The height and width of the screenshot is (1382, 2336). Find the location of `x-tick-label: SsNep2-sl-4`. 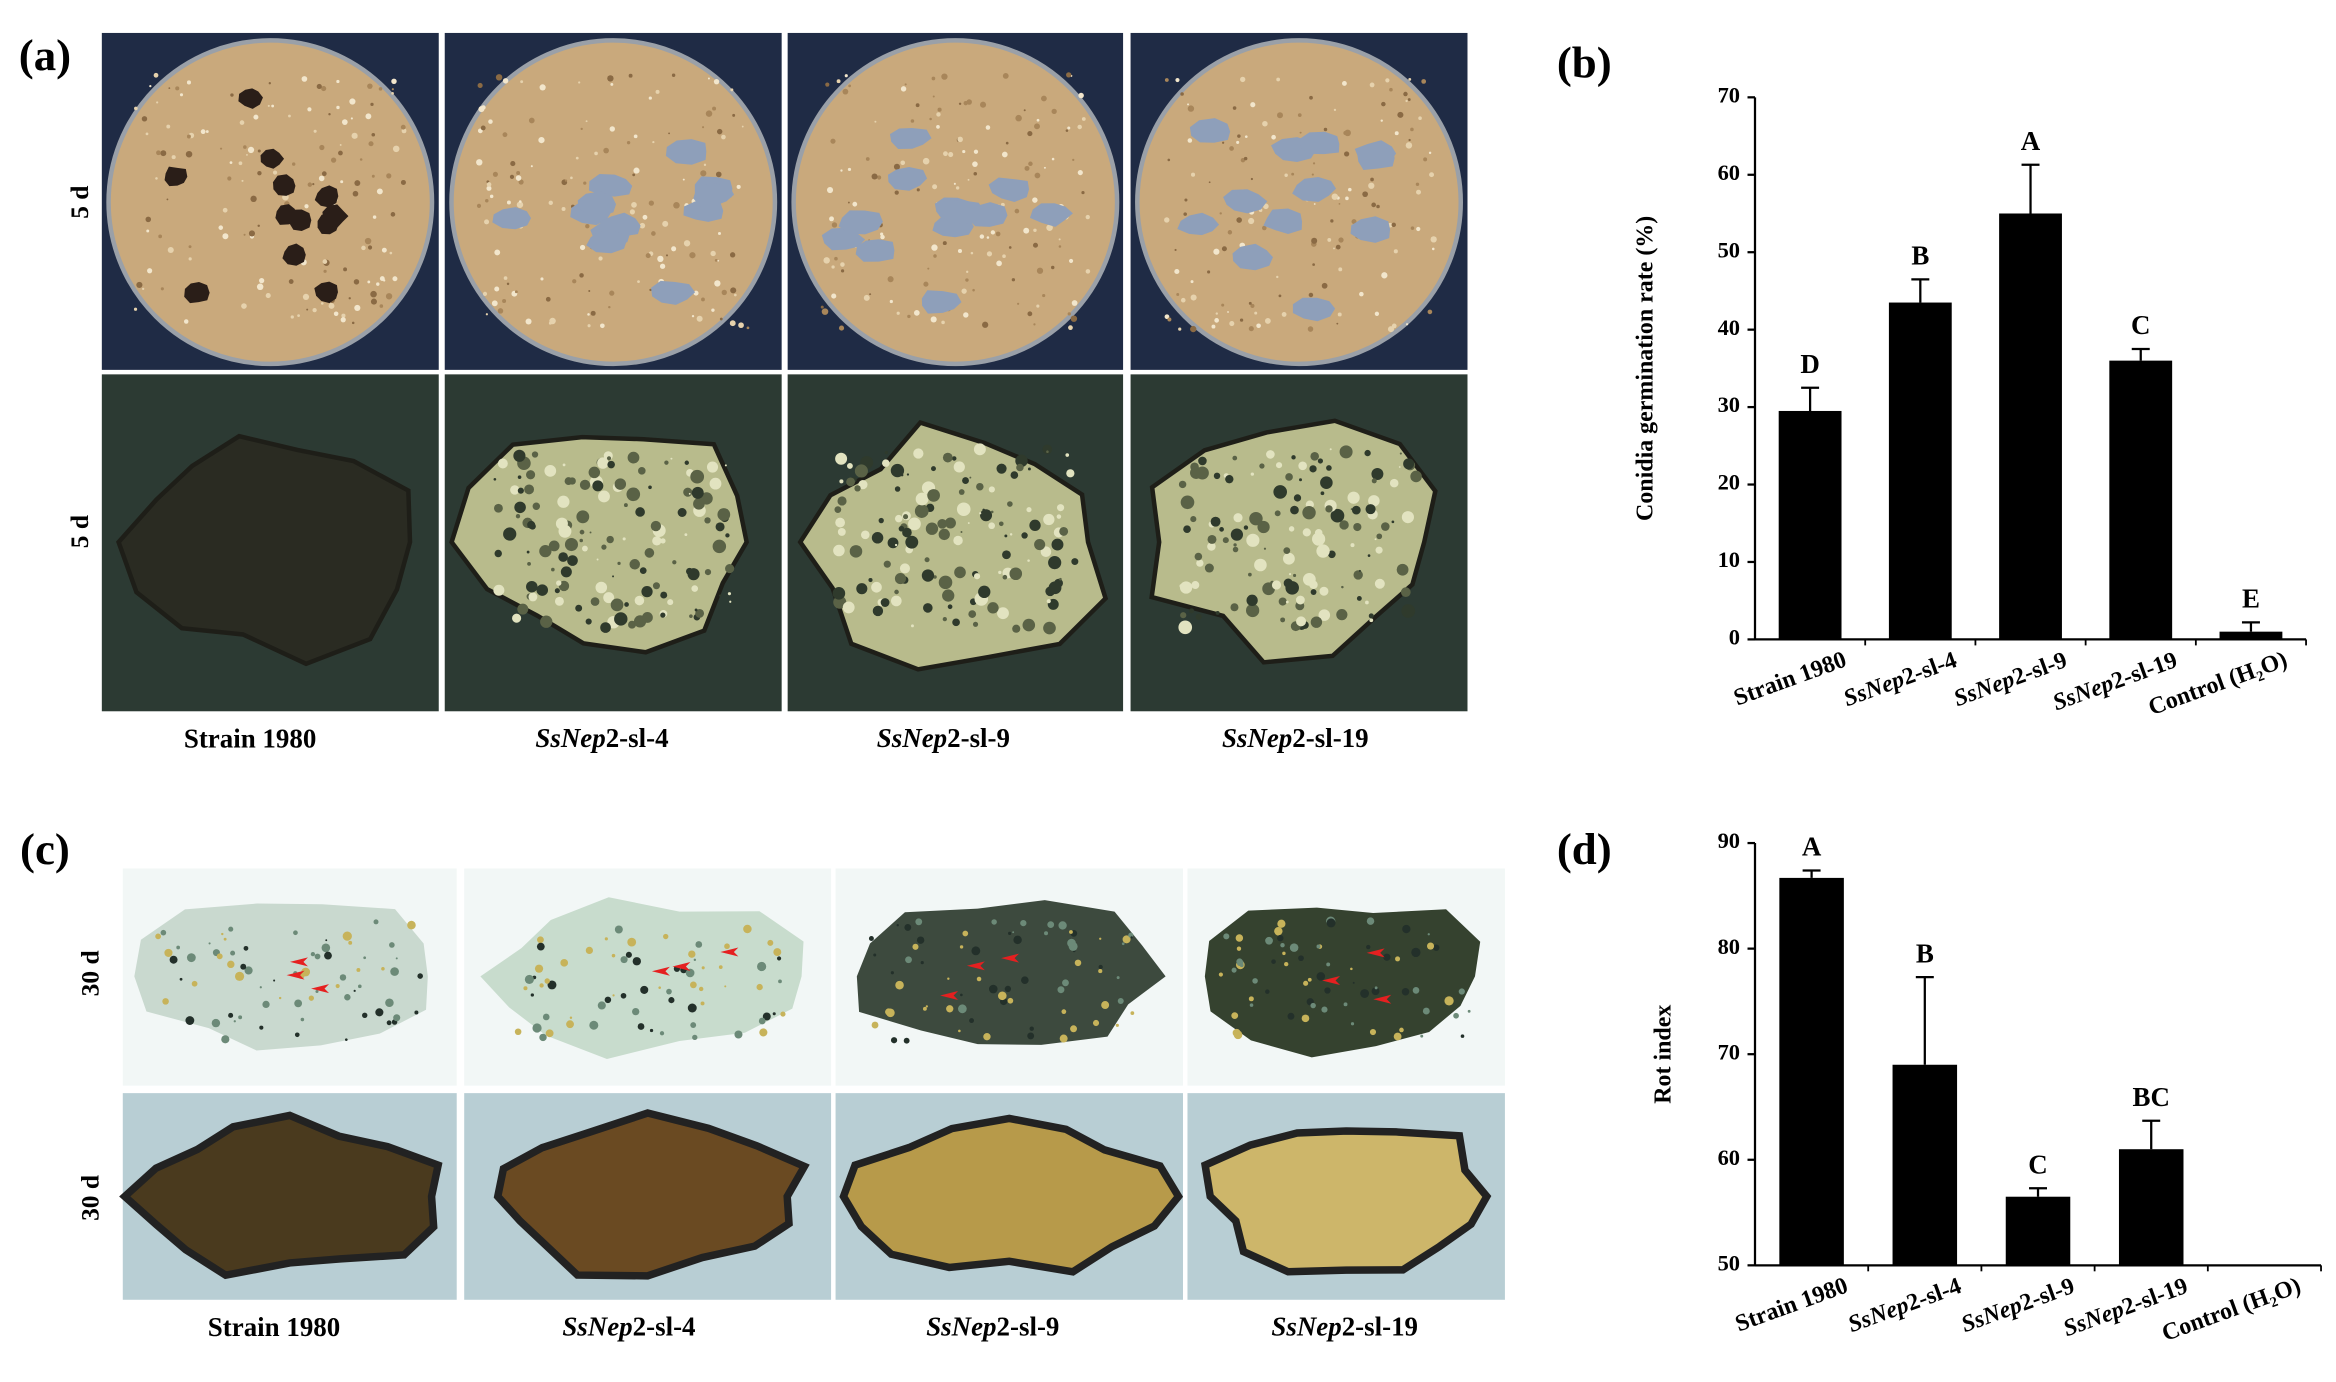

x-tick-label: SsNep2-sl-4 is located at coordinates (1900, 679).